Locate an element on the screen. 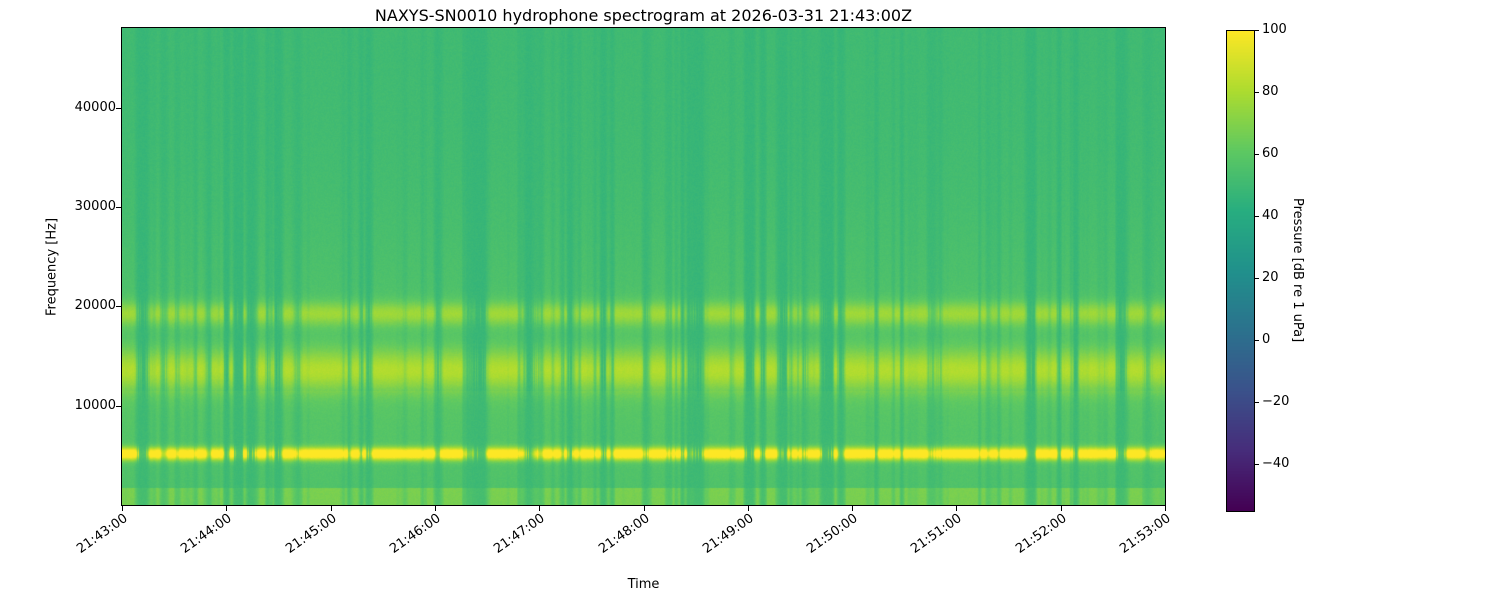 The width and height of the screenshot is (1500, 600). x-tick-label: 21:45:00 is located at coordinates (311, 534).